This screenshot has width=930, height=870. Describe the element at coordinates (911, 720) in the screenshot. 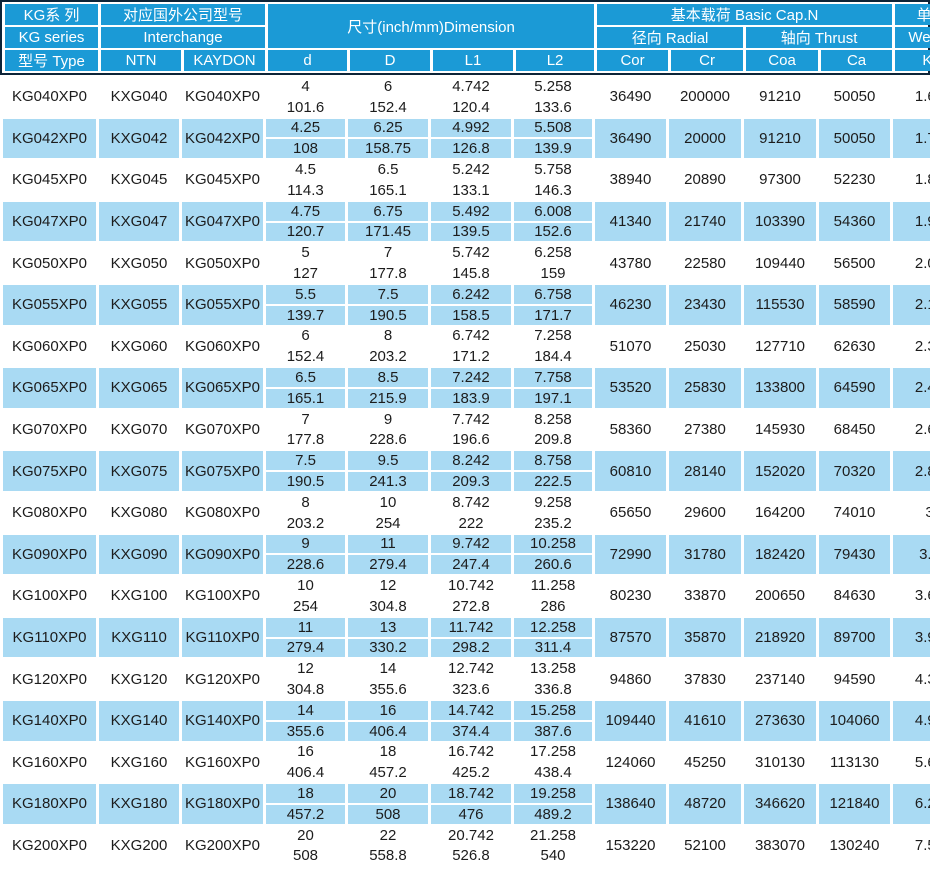

I see `cell-weight-kg: 4.96` at that location.